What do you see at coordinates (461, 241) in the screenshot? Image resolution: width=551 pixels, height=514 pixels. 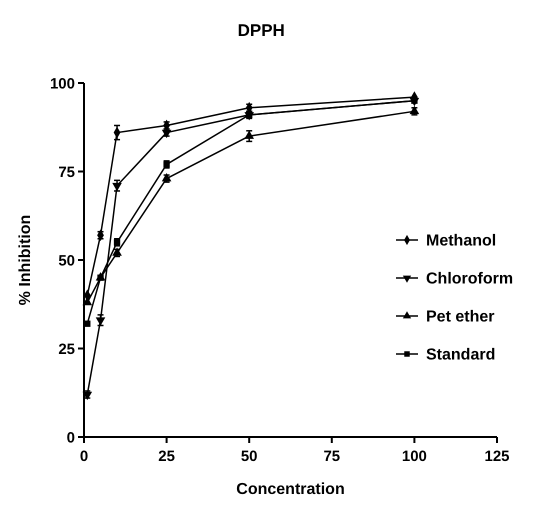 I see `legend-label: Methanol` at bounding box center [461, 241].